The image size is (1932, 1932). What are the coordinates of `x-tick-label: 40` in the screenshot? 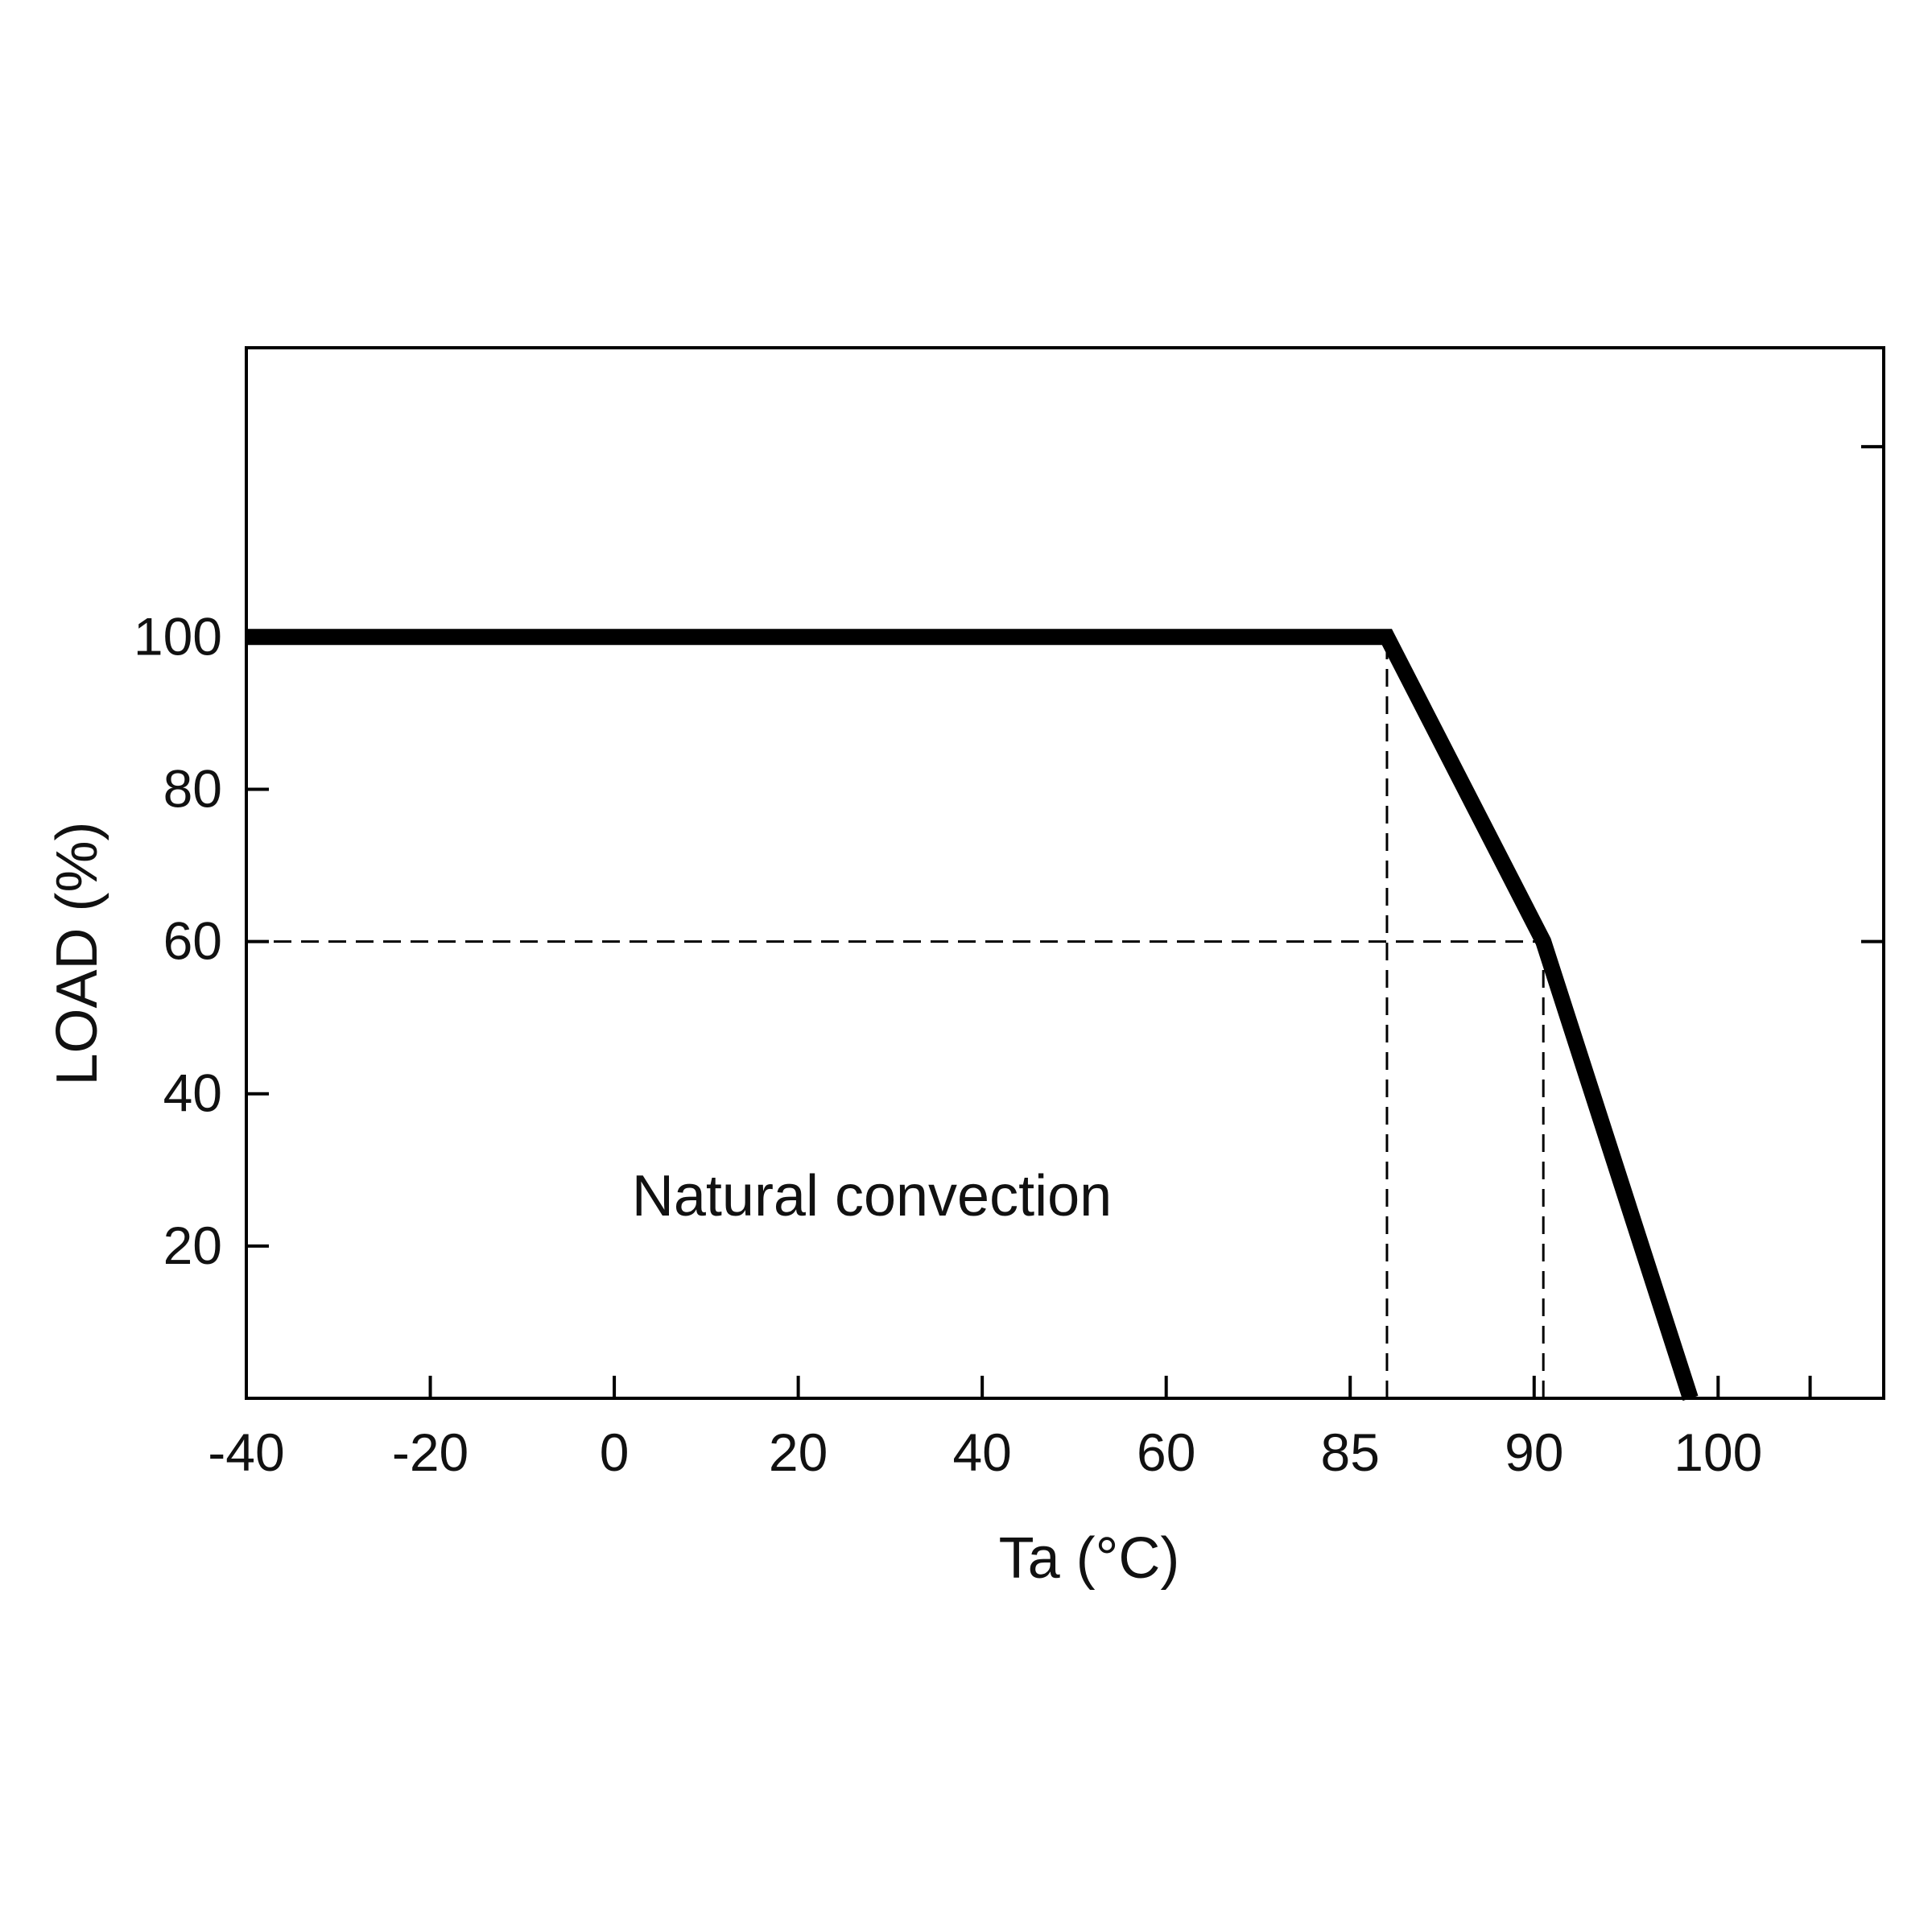 It's located at (981, 1452).